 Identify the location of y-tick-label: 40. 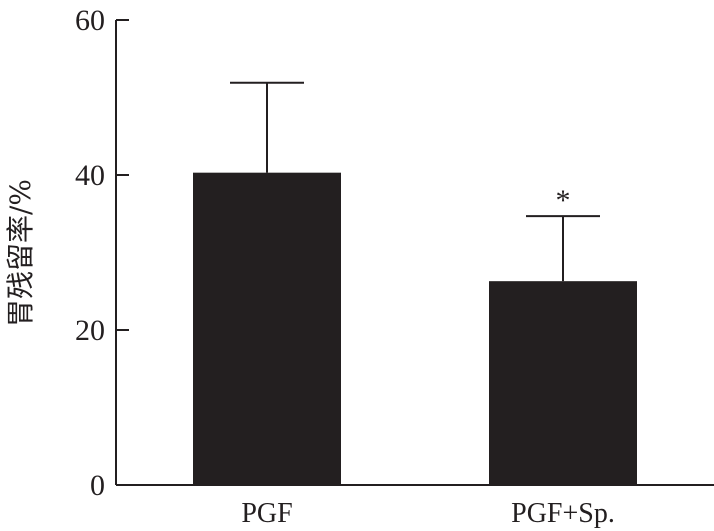
(90, 175).